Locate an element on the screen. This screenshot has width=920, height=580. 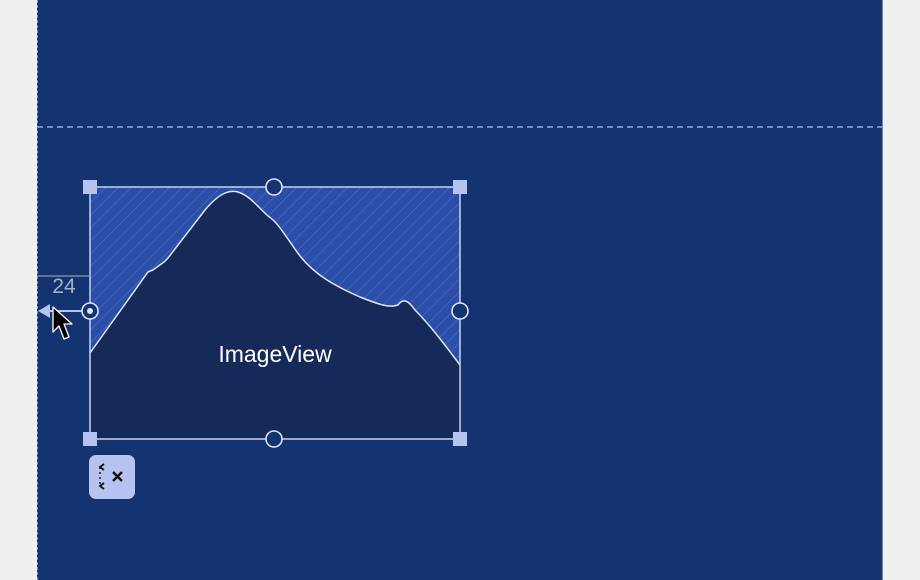
anchor-bottom is located at coordinates (274, 439).